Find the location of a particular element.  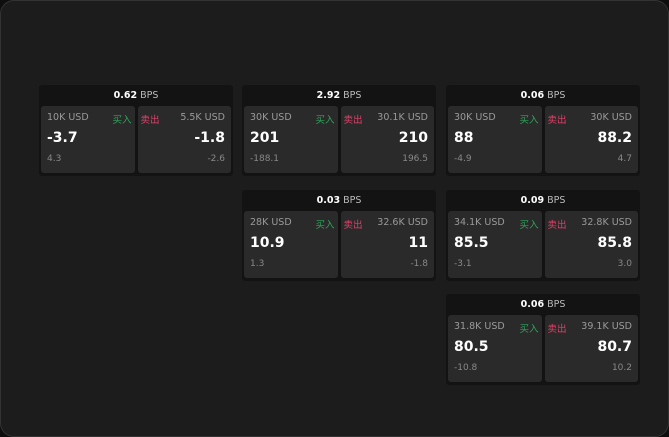

sell-quantity: 32.6K USD is located at coordinates (402, 222).